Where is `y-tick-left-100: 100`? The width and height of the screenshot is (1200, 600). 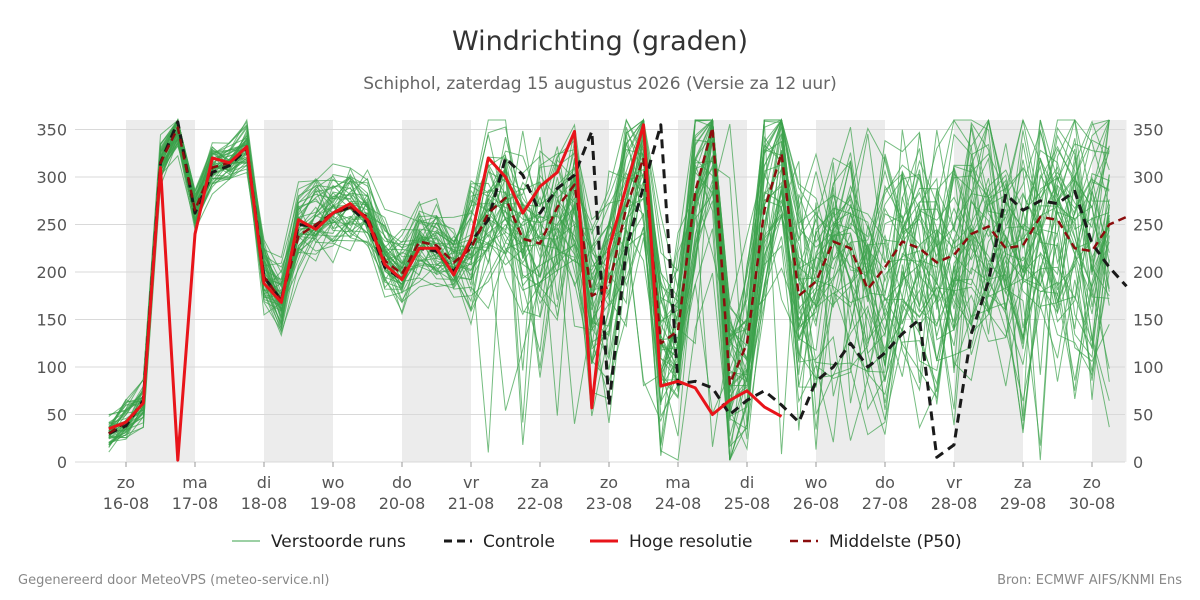
y-tick-left-100: 100 is located at coordinates (51, 367).